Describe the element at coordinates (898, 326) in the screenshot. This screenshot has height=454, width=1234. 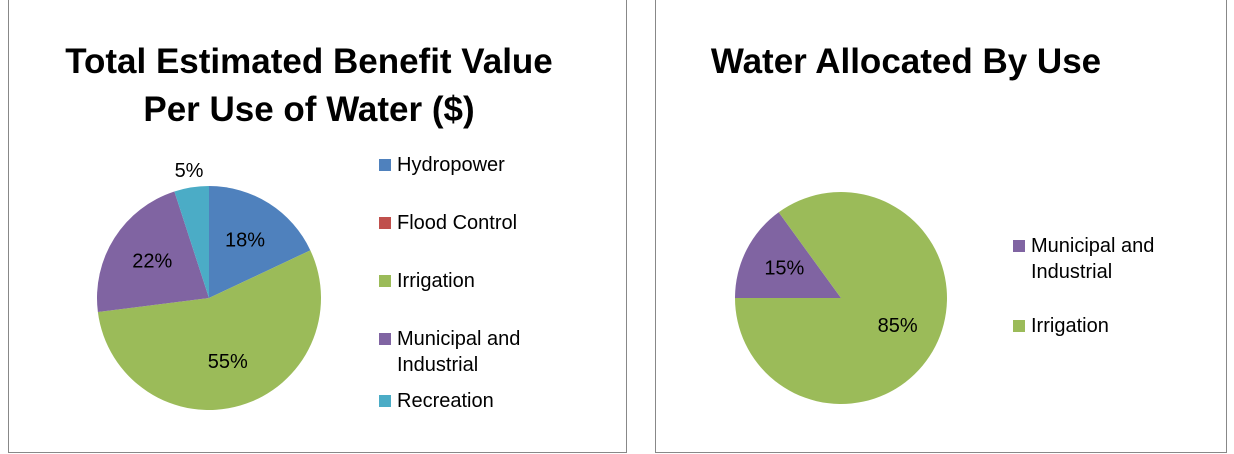
I see `data-label: 85%` at that location.